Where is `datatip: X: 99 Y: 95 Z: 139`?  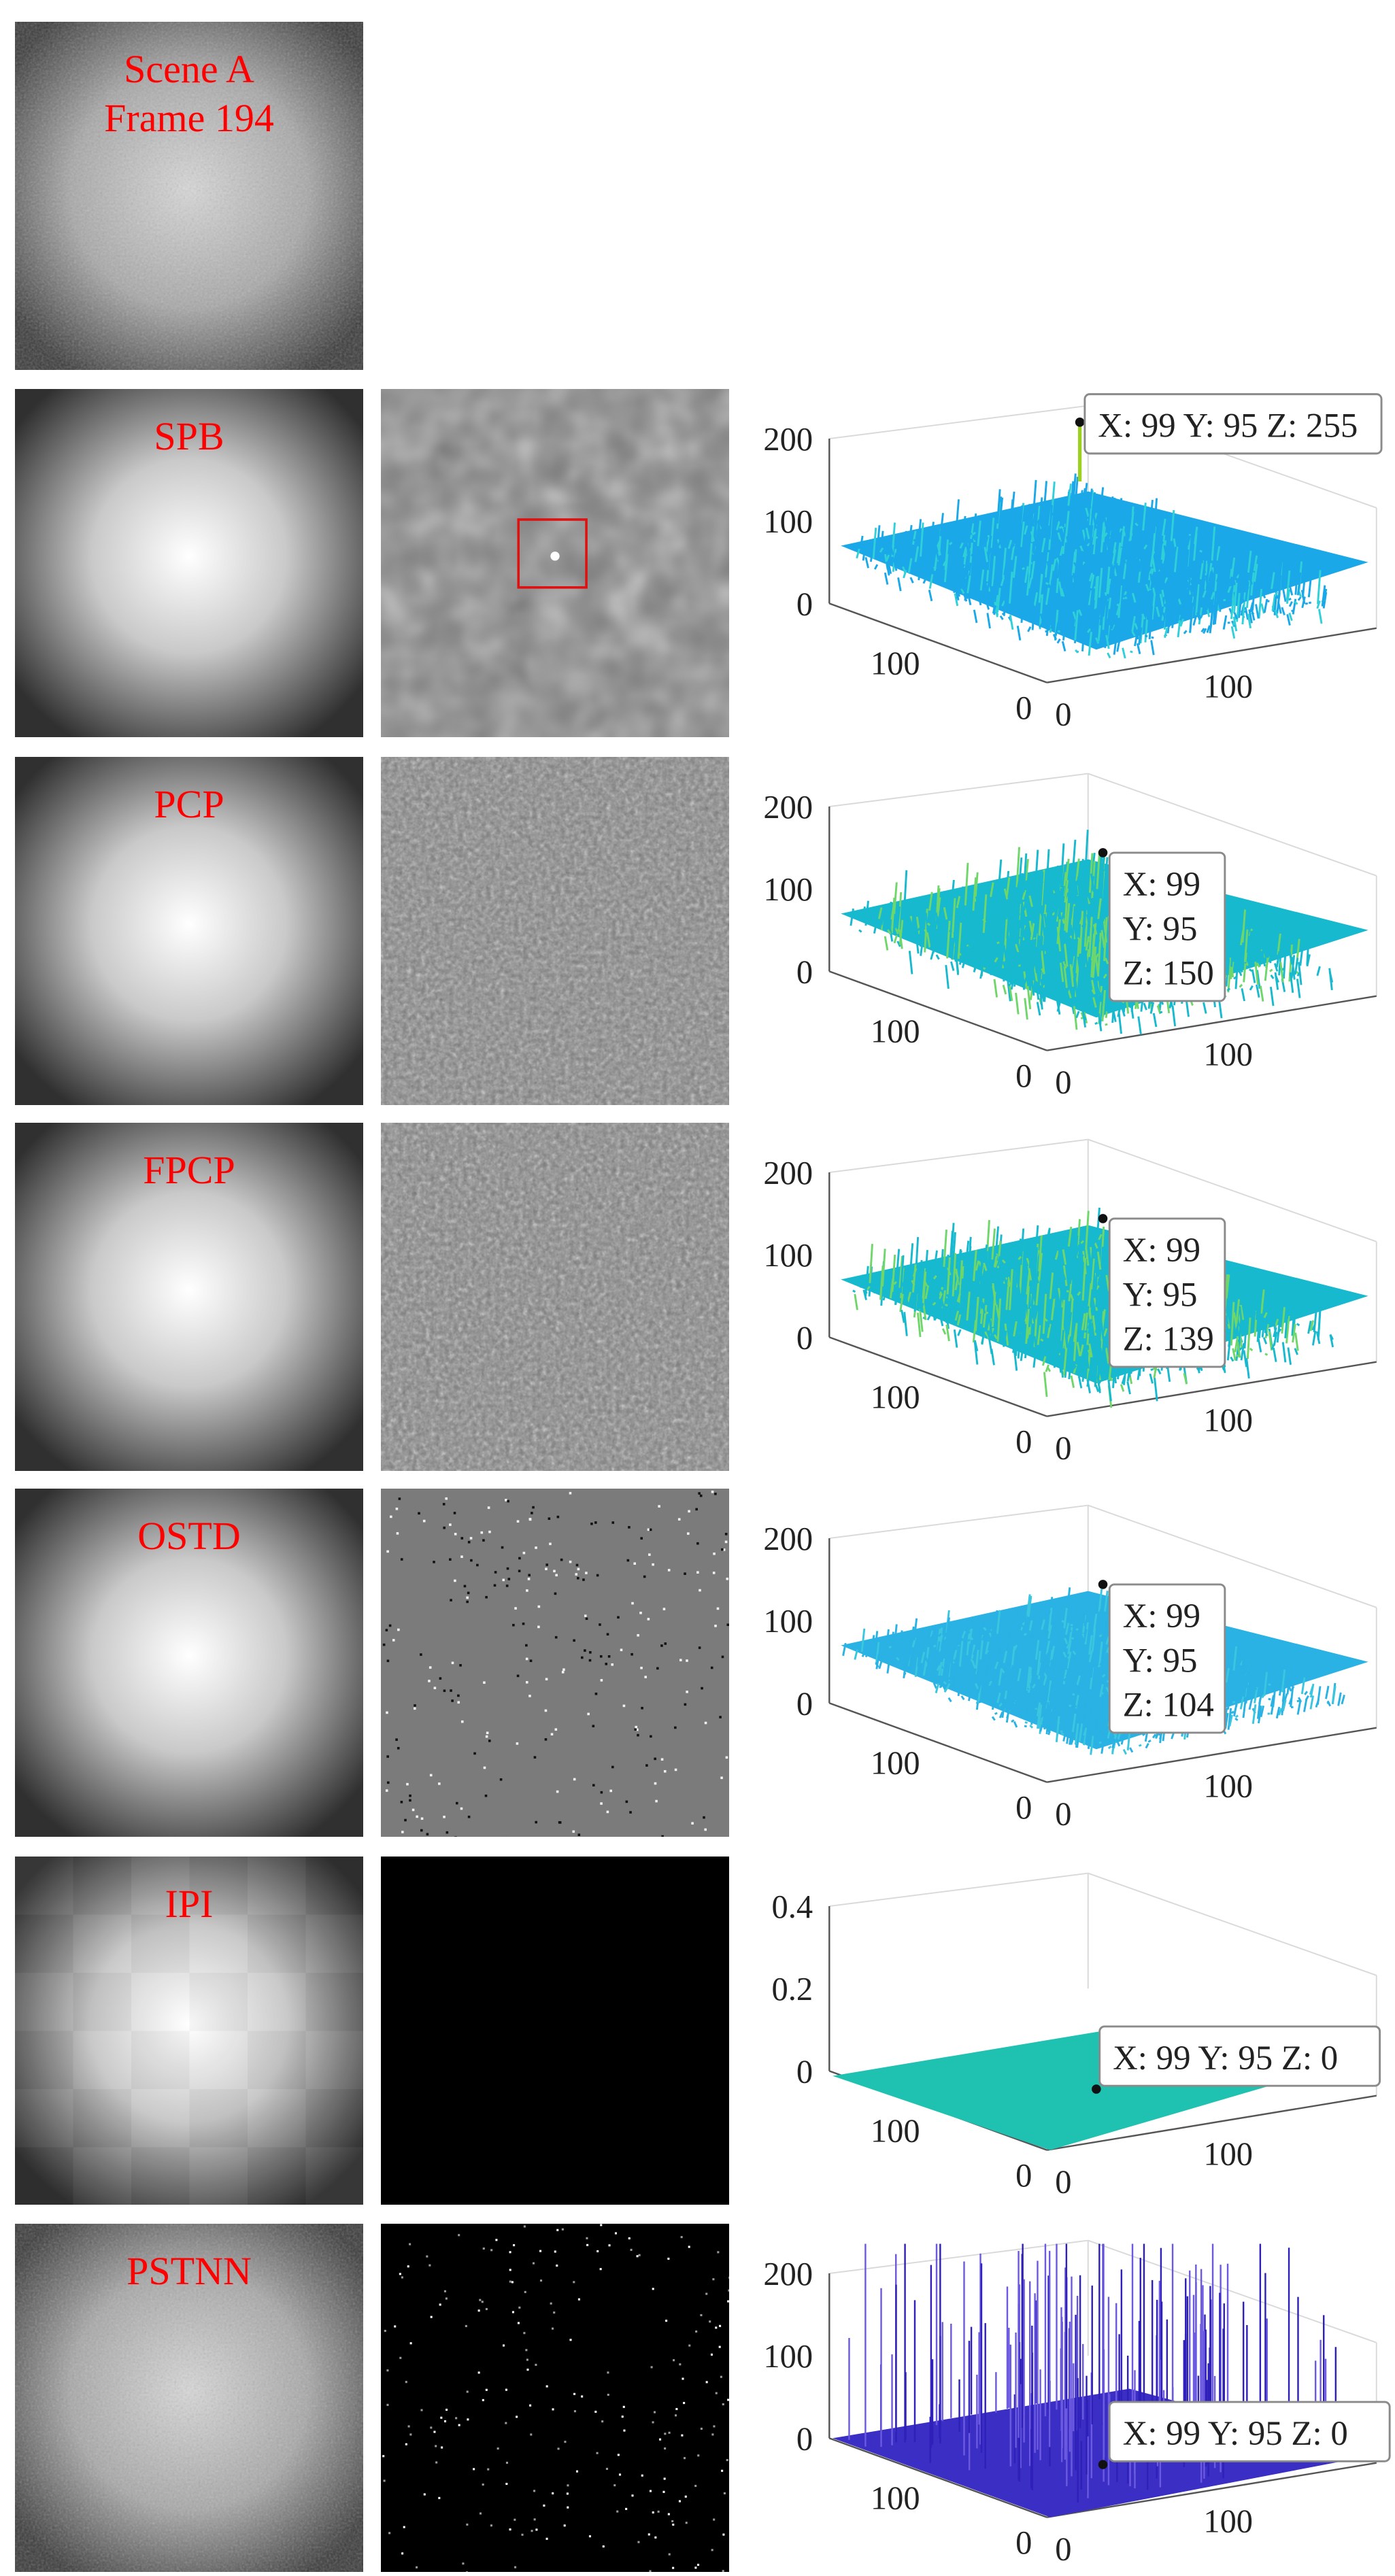 datatip: X: 99 Y: 95 Z: 139 is located at coordinates (1167, 1292).